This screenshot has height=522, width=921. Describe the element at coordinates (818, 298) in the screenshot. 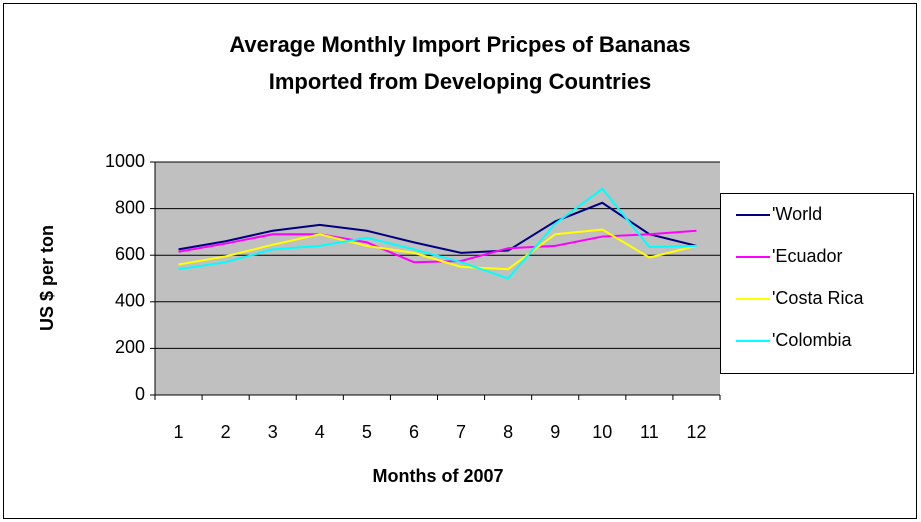

I see `legend-label: 'Costa Rica` at that location.